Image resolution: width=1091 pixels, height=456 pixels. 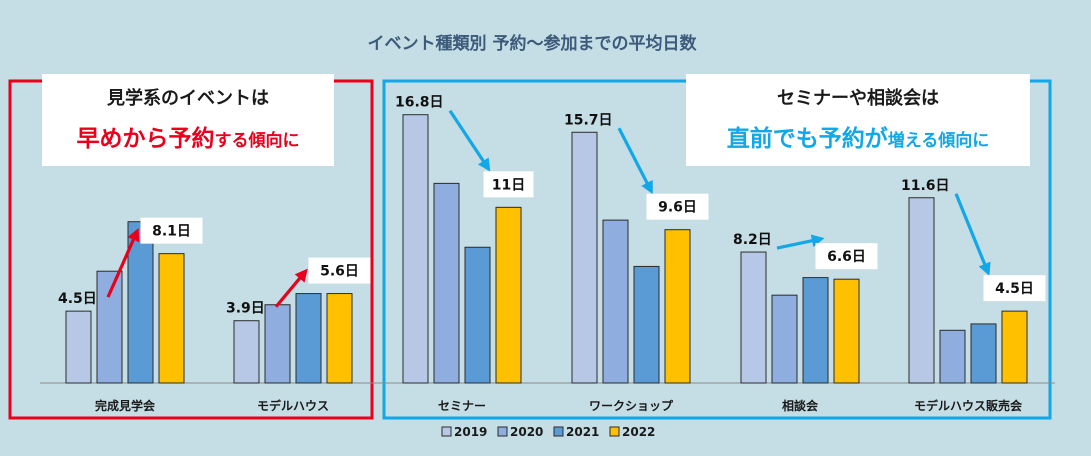 I want to click on category-label-4: 相談会, so click(x=800, y=405).